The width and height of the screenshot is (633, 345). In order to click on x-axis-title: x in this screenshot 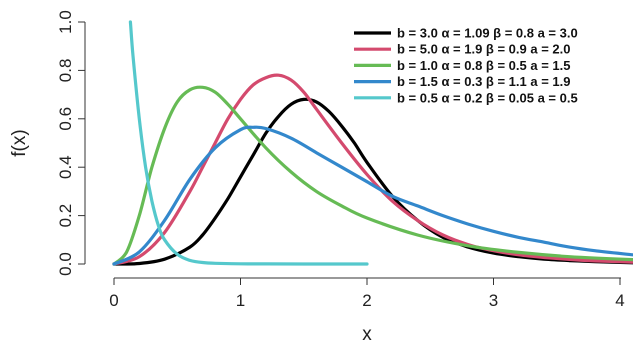, I will do `click(367, 334)`.